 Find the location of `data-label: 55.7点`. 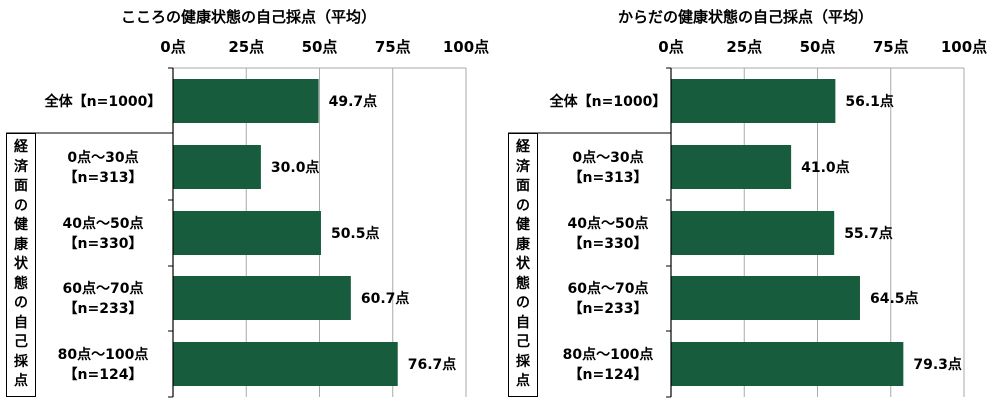

data-label: 55.7点 is located at coordinates (868, 233).